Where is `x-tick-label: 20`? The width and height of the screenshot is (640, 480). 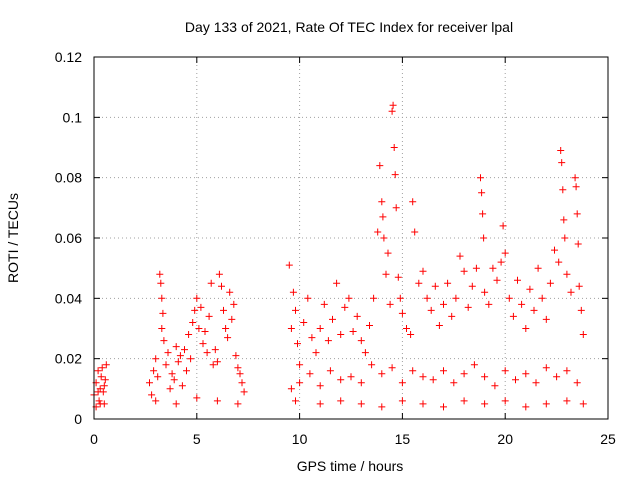 x-tick-label: 20 is located at coordinates (505, 439).